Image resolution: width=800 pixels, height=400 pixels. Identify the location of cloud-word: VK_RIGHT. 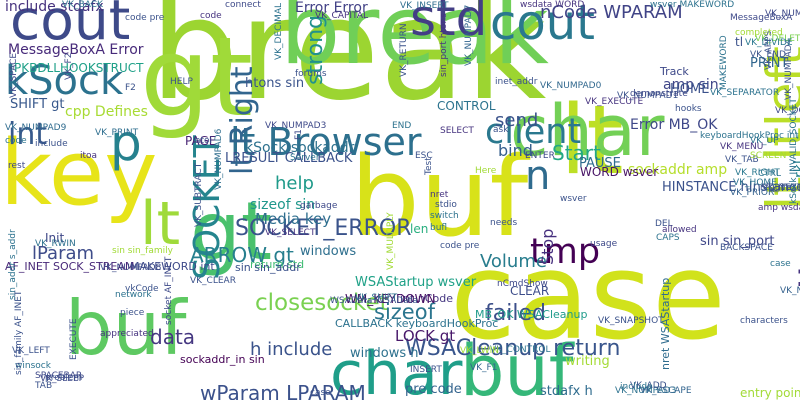
(757, 173).